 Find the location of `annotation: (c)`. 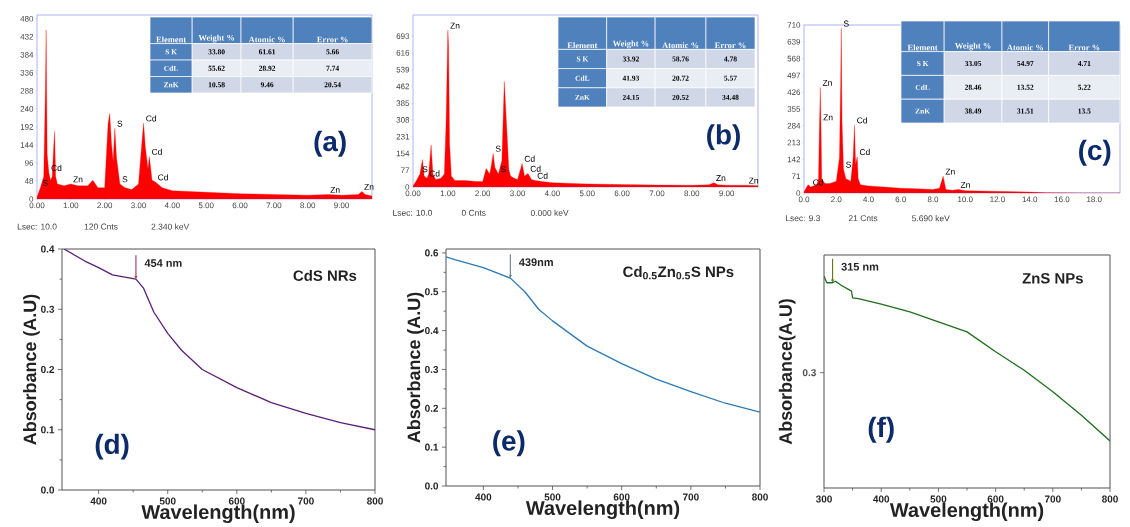

annotation: (c) is located at coordinates (1095, 152).